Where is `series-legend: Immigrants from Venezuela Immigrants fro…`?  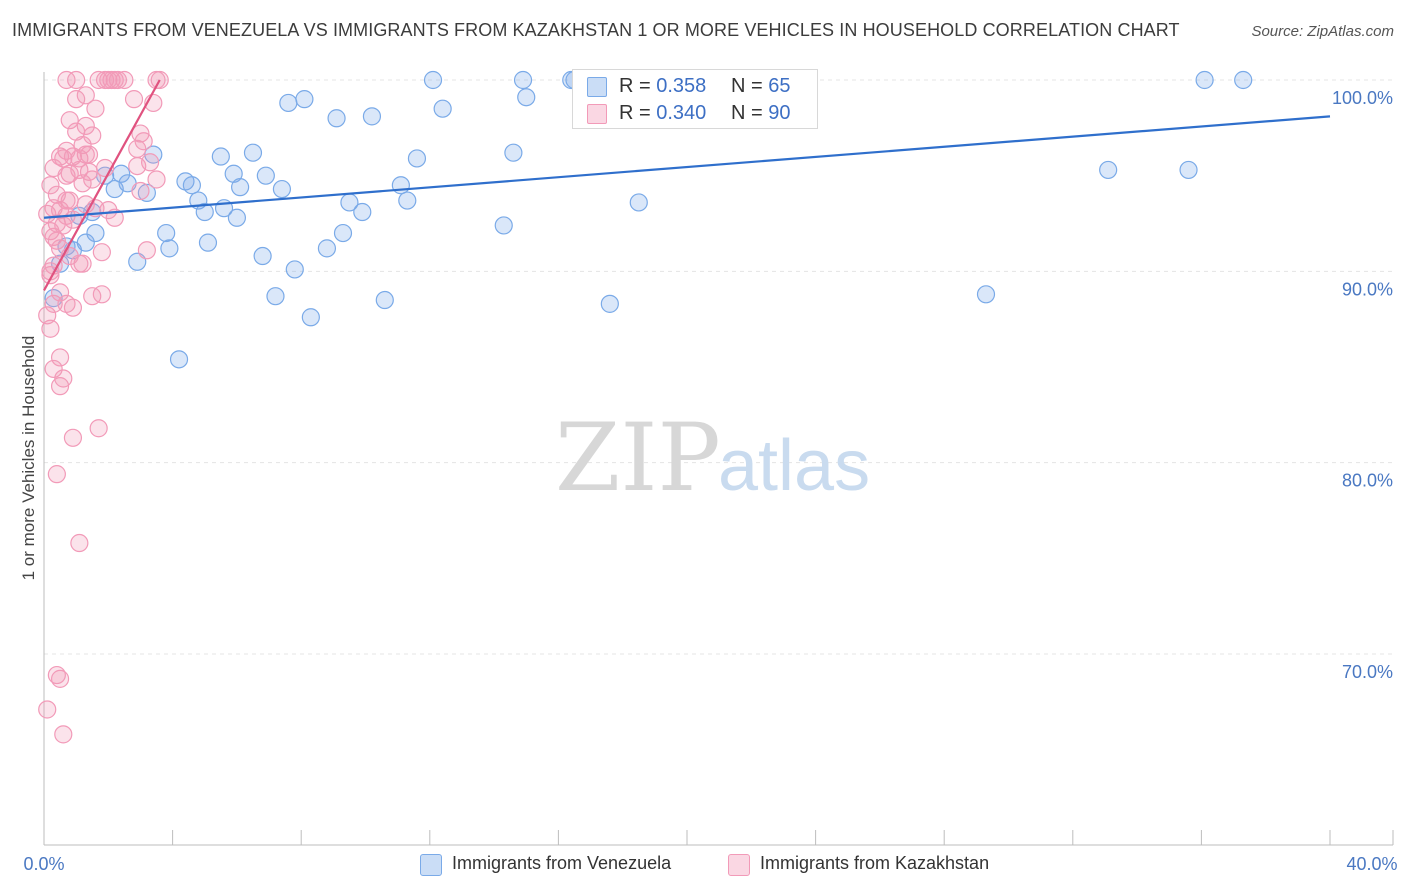 series-legend: Immigrants from Venezuela Immigrants fro… is located at coordinates (703, 865).